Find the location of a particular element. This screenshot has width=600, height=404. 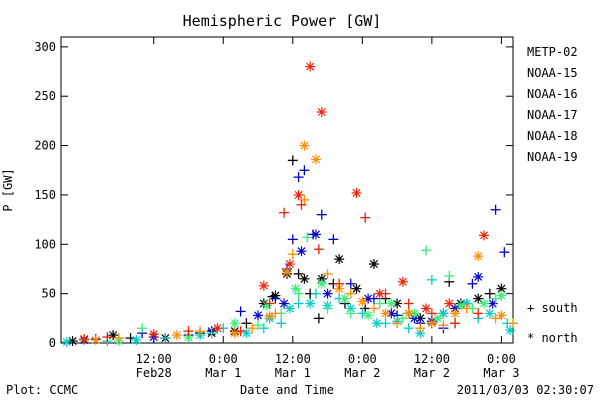

legend-entry-noaa-17: NOAA-17 is located at coordinates (552, 115).